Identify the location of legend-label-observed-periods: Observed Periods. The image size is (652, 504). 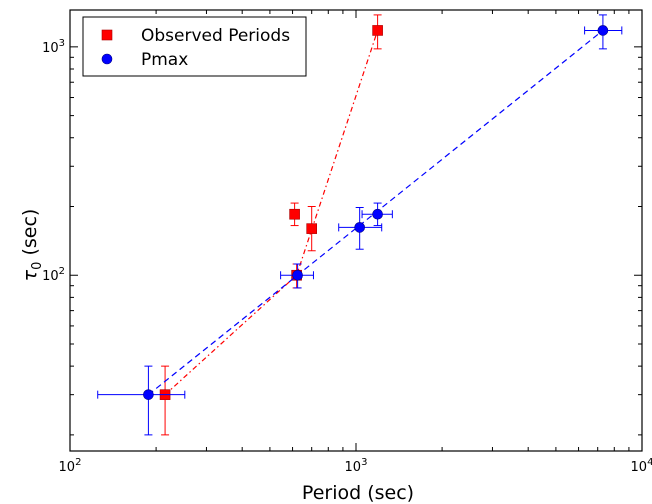
(215, 36).